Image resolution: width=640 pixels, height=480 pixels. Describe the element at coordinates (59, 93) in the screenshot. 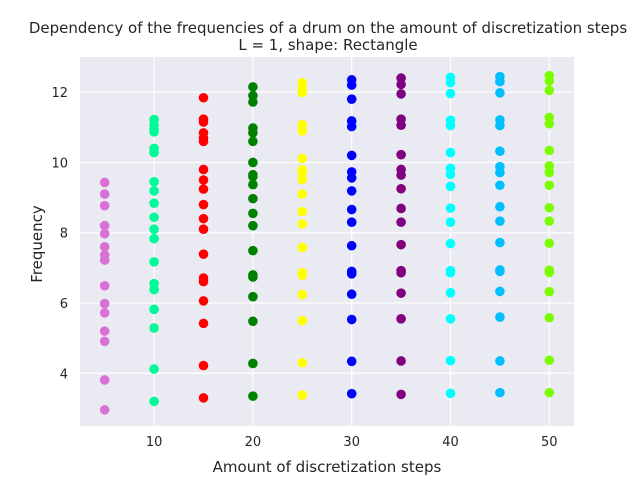

I see `y-tick-label: 12` at that location.